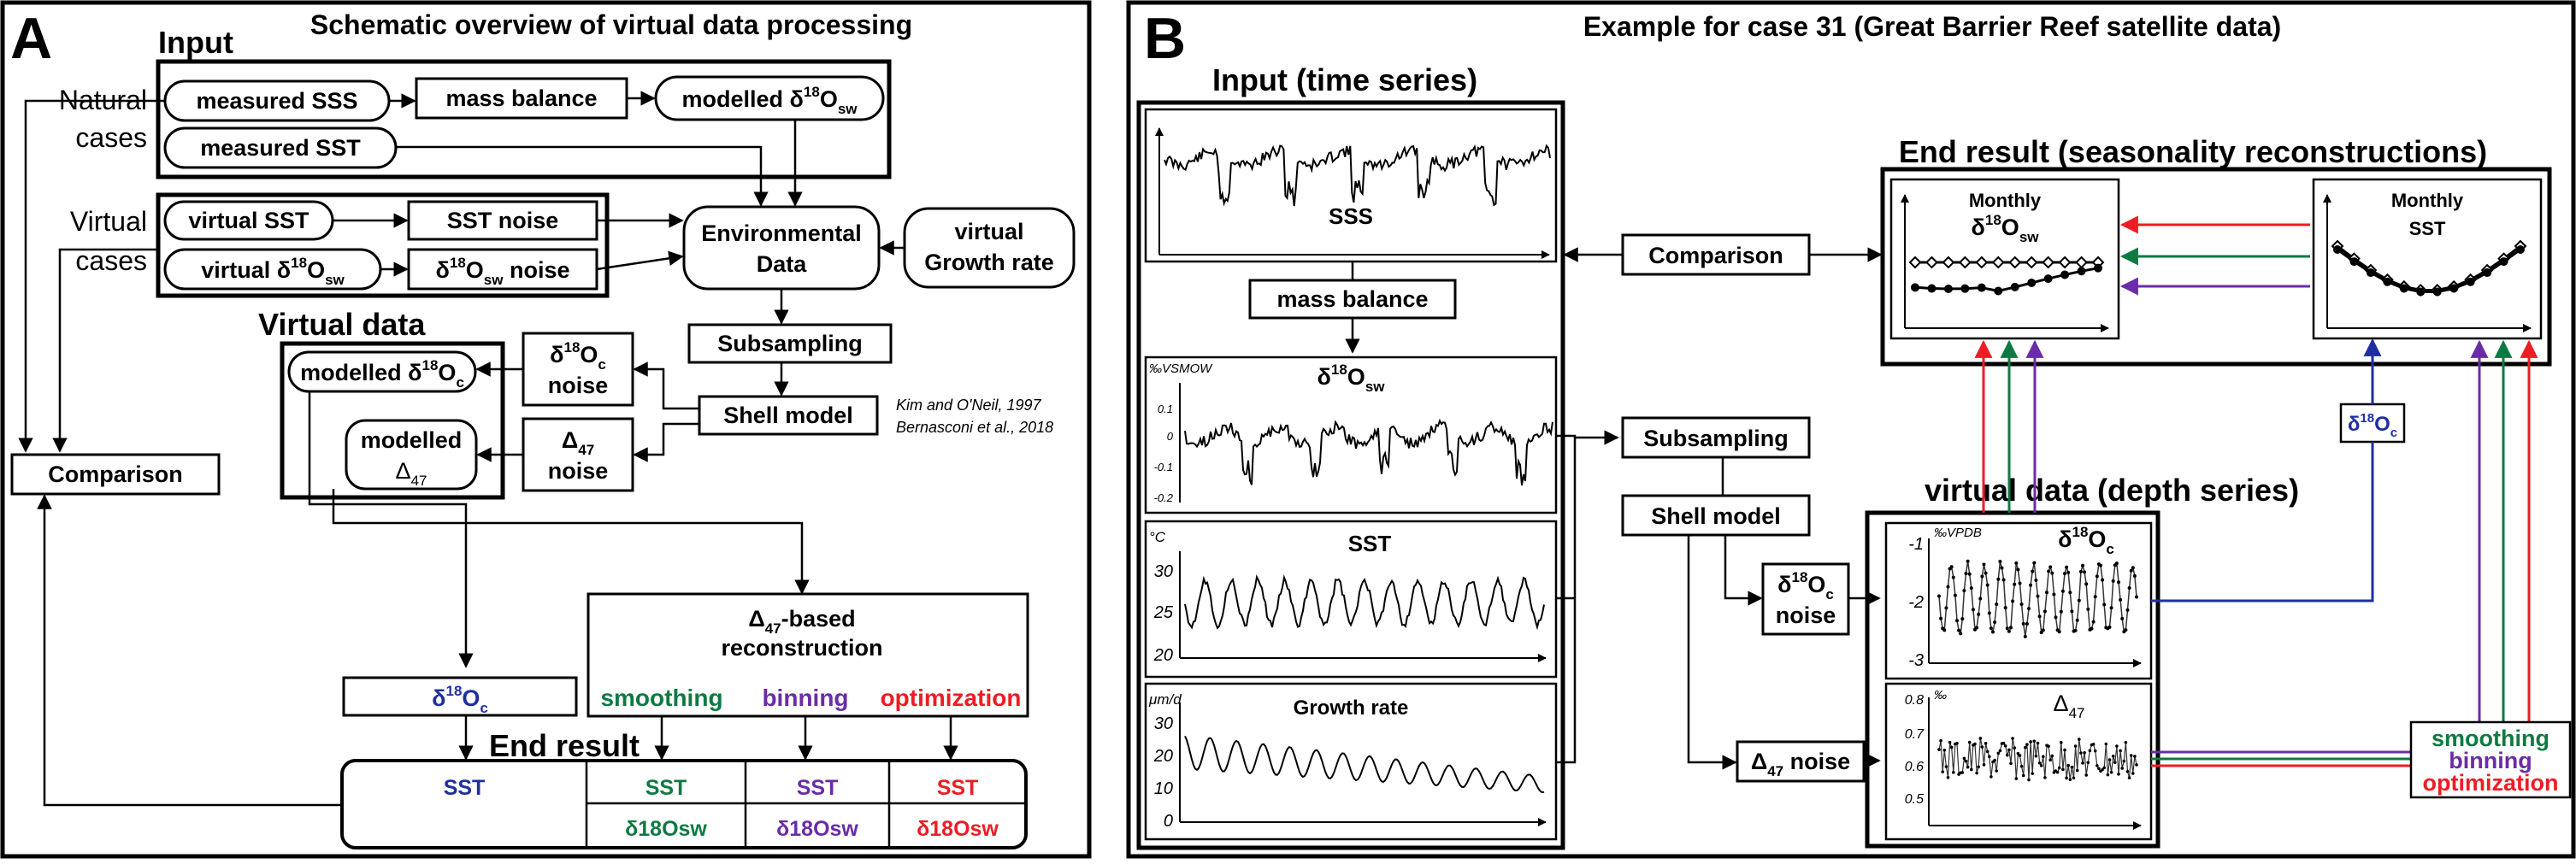 This screenshot has height=864, width=2576. Describe the element at coordinates (801, 621) in the screenshot. I see `d47-recon-label-1: Δ47-based` at that location.